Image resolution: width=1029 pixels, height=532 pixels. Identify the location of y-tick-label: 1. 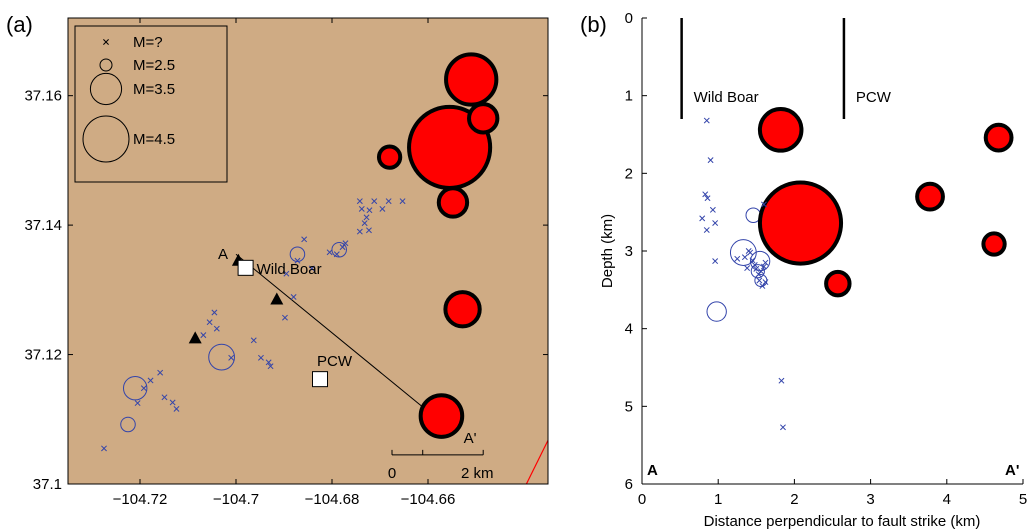
(629, 96).